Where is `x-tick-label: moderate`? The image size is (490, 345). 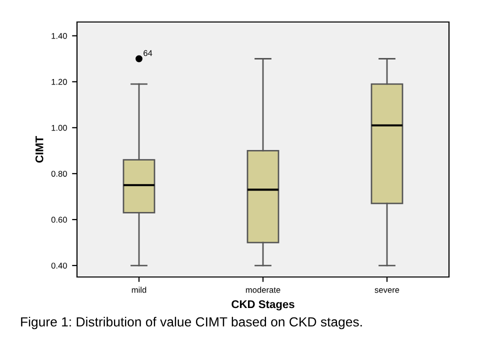 x-tick-label: moderate is located at coordinates (263, 289).